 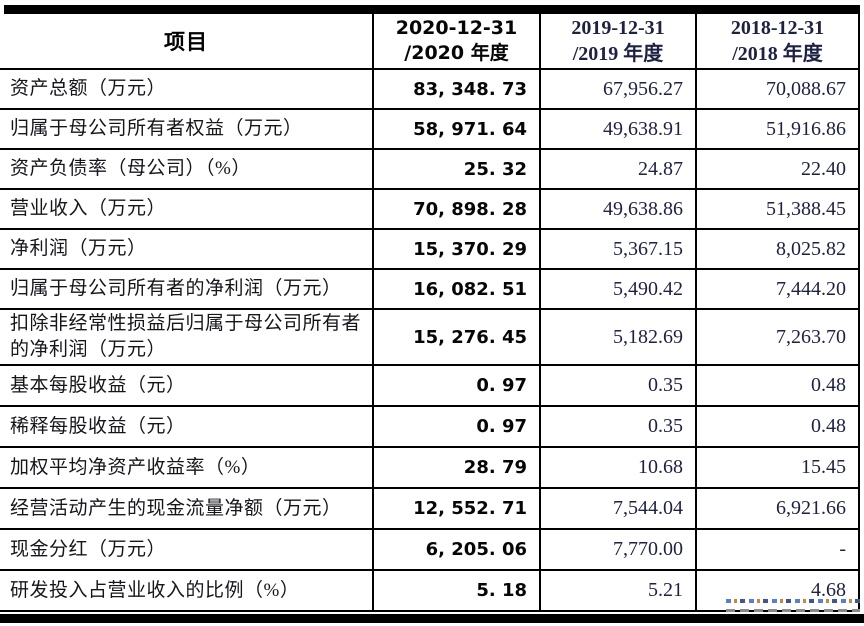 I want to click on value-2019: 7,770.00, so click(x=617, y=549).